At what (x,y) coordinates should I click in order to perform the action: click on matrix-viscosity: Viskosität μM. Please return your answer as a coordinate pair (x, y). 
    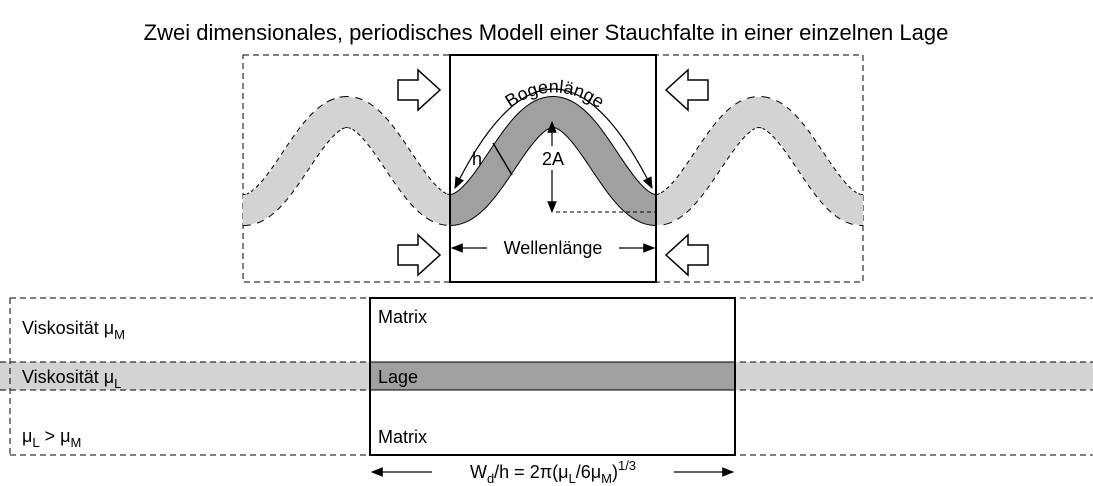
    Looking at the image, I should click on (73, 330).